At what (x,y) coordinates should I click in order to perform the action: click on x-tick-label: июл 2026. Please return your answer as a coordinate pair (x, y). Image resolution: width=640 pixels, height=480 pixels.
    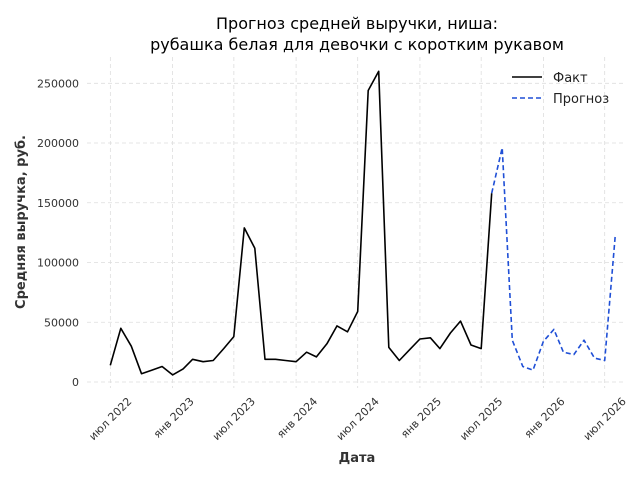
    Looking at the image, I should click on (605, 419).